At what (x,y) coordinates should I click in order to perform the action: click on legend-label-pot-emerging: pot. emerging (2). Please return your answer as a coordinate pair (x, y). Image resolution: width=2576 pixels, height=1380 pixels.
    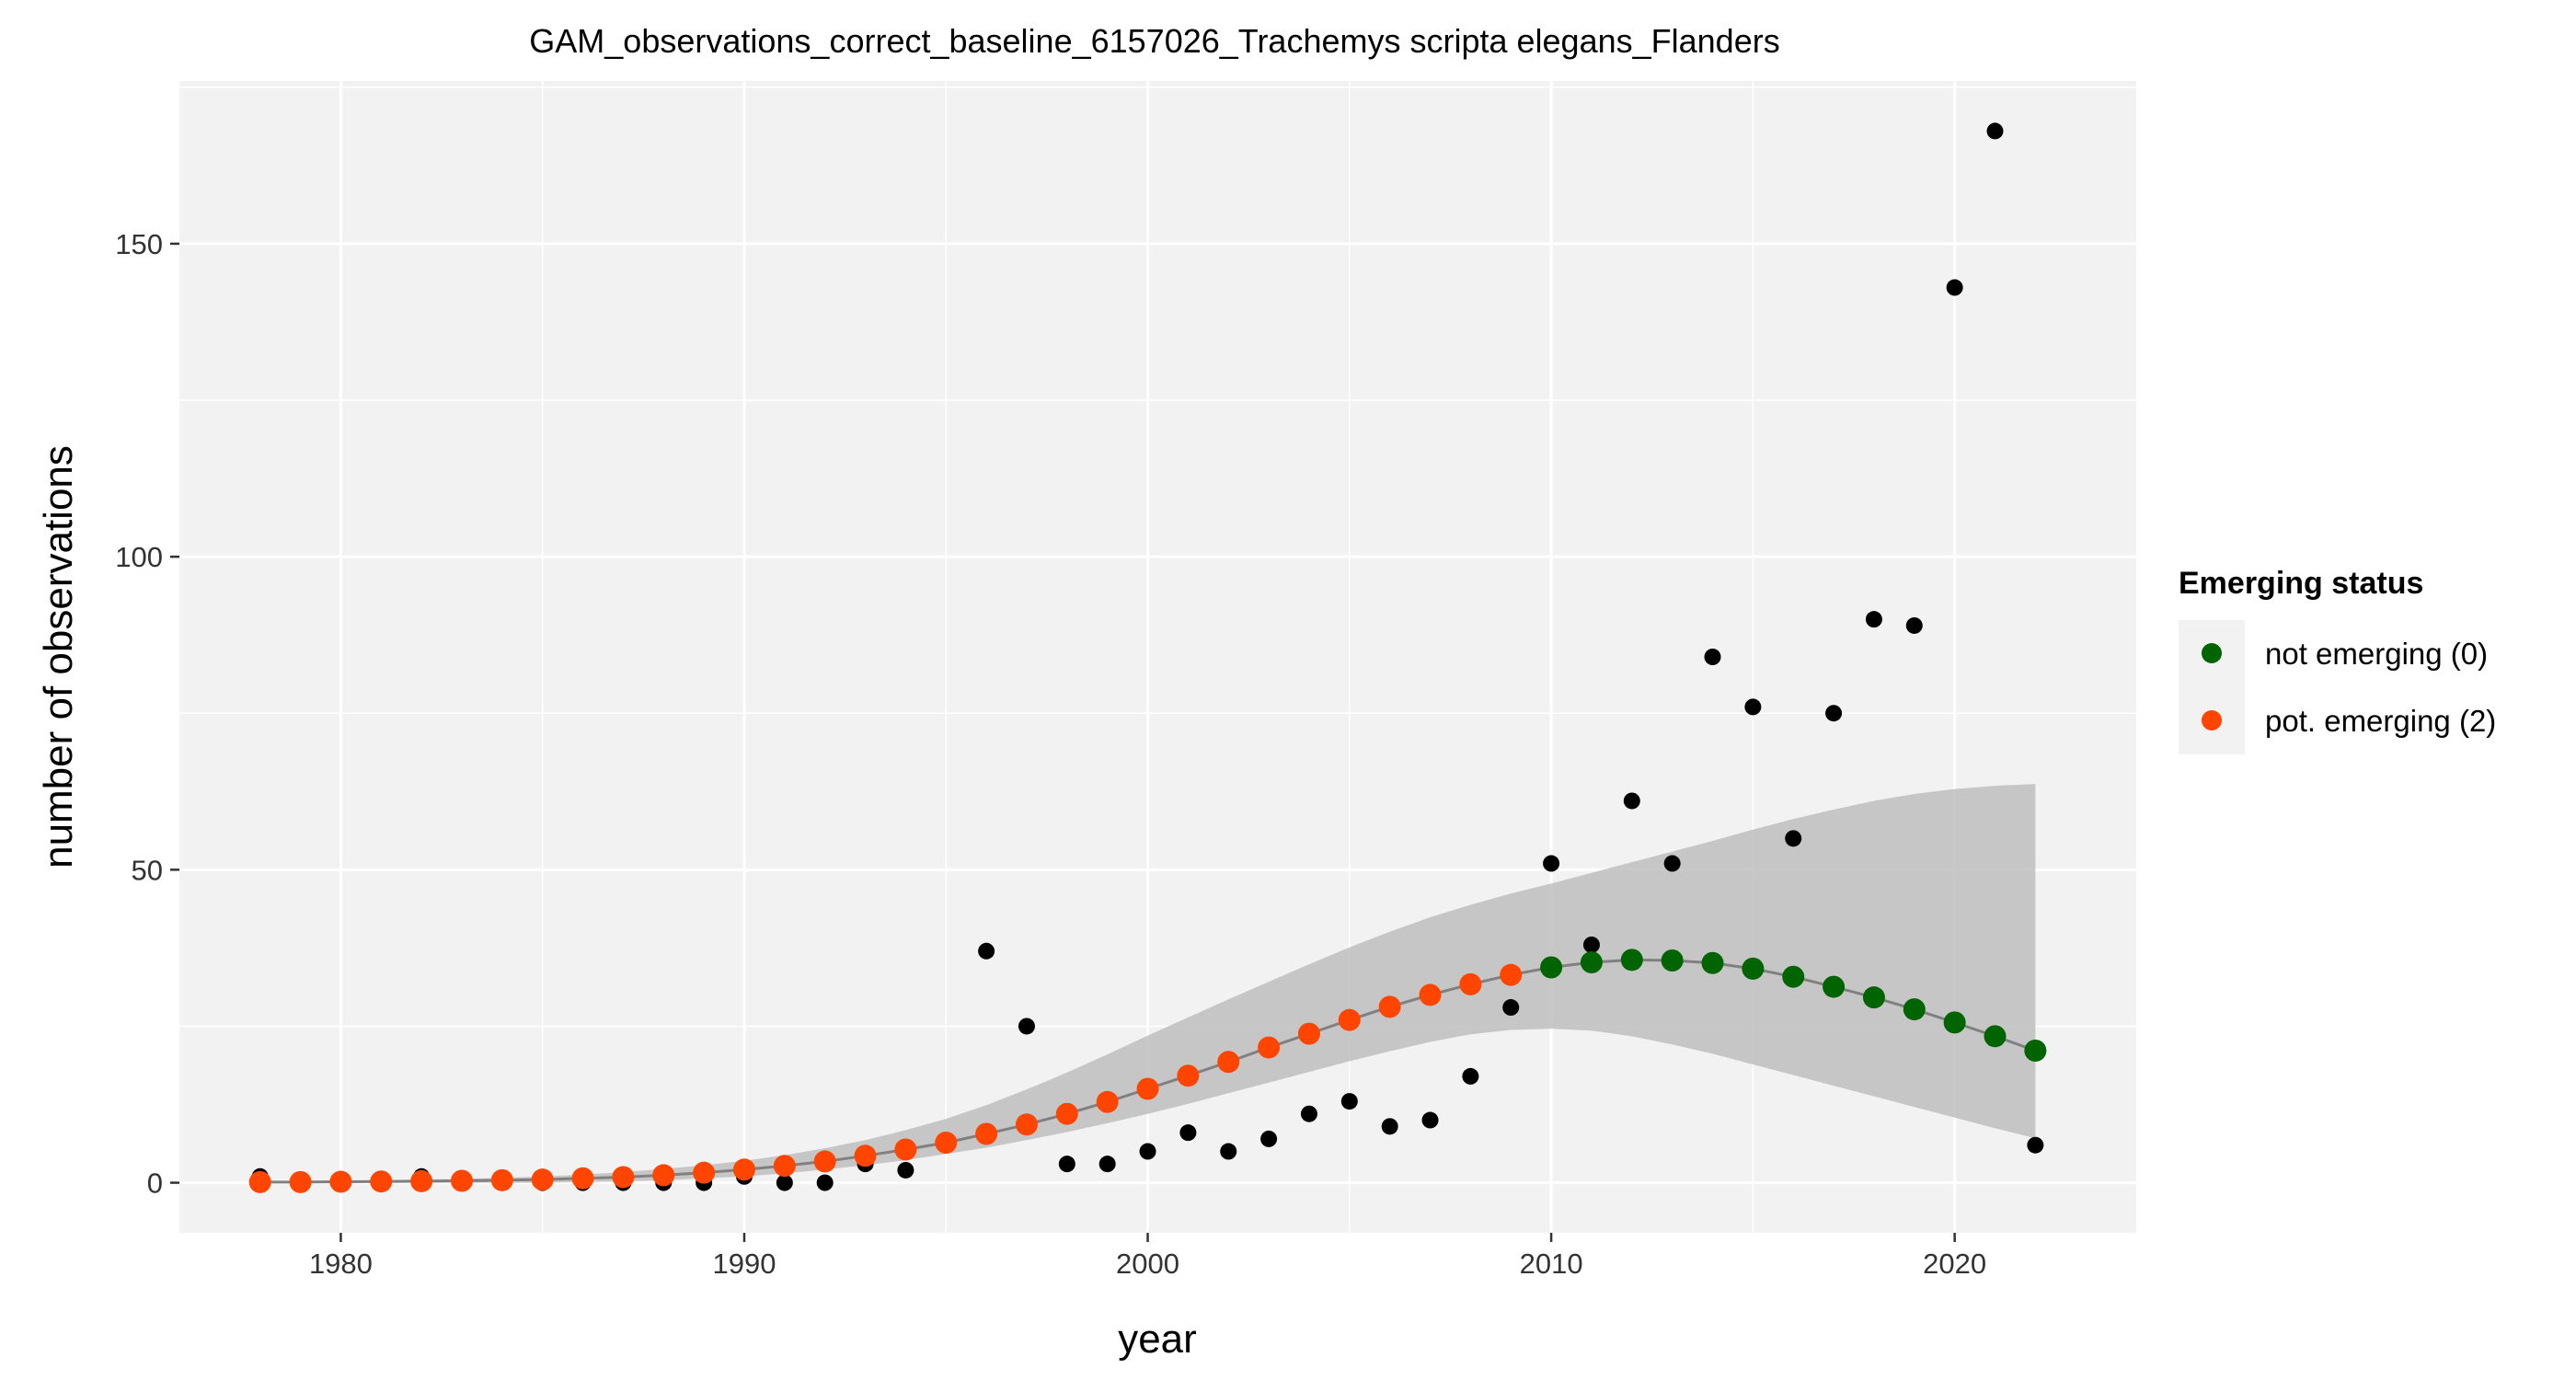
    Looking at the image, I should click on (2380, 721).